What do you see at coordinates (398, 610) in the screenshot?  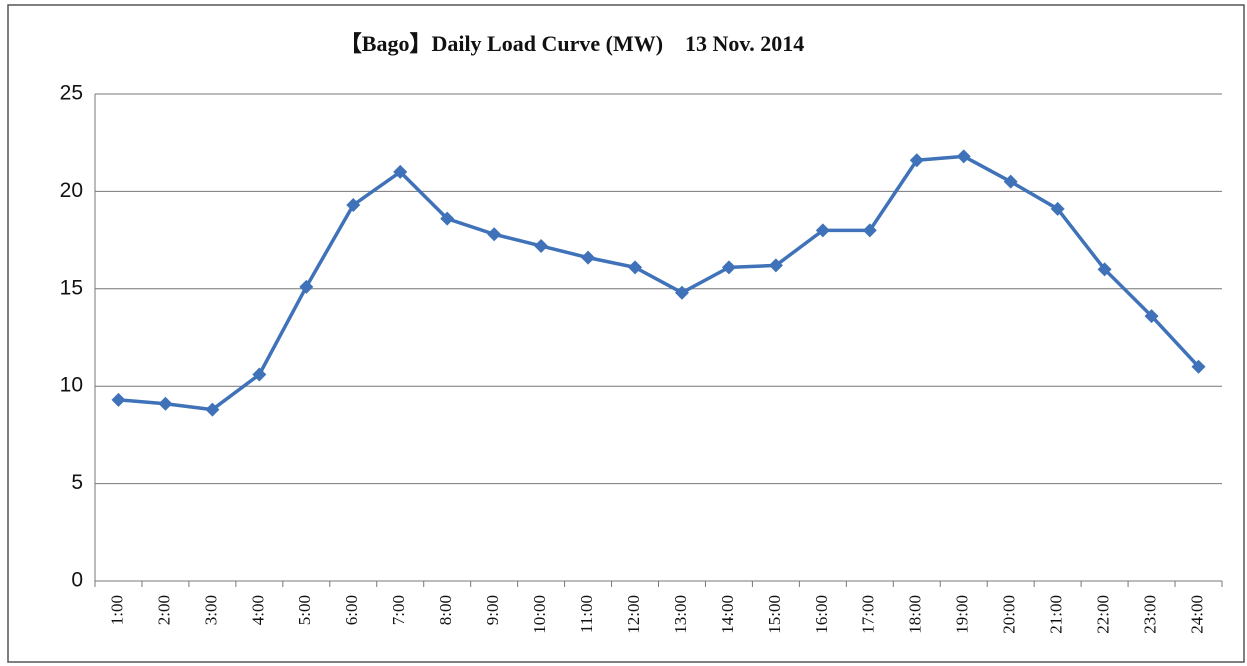 I see `x-tick-label: 7:00` at bounding box center [398, 610].